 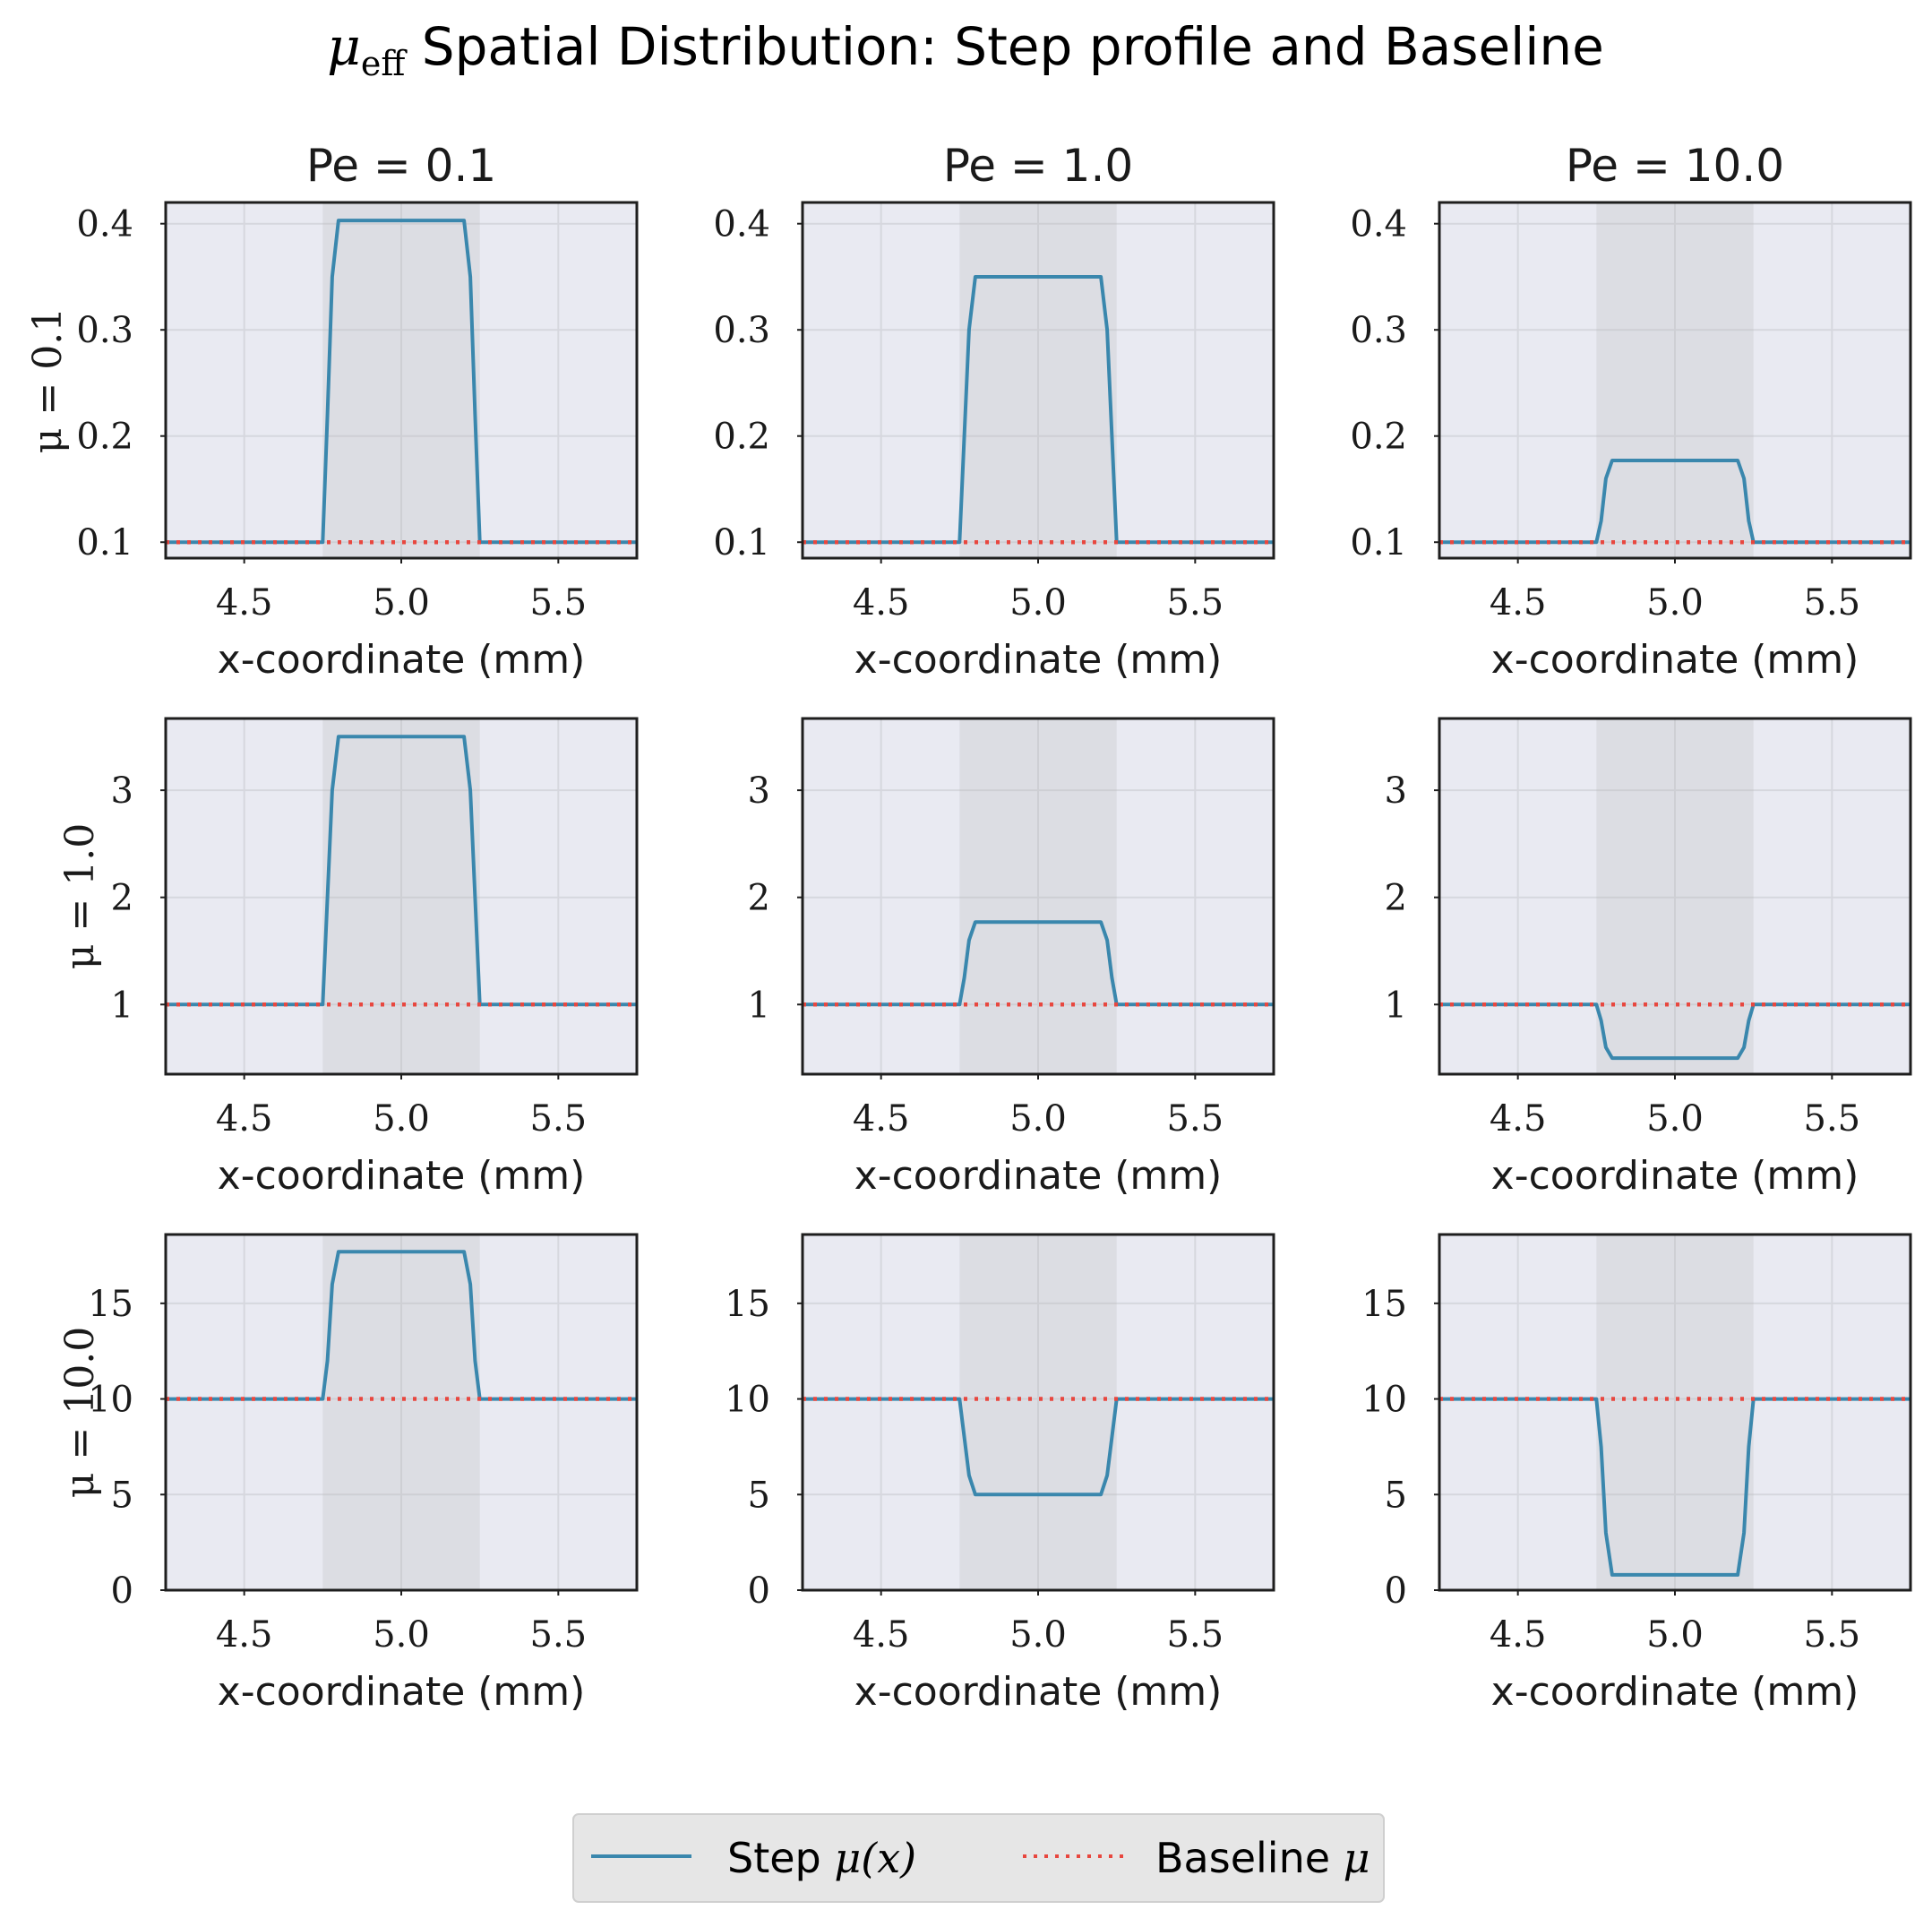 What do you see at coordinates (1378, 437) in the screenshot?
I see `y-tick-label: 0.2` at bounding box center [1378, 437].